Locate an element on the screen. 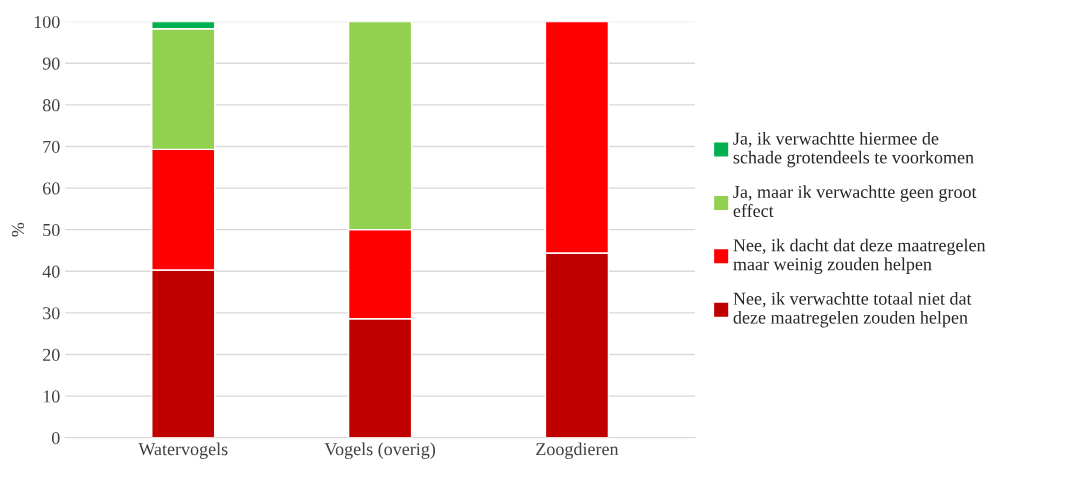 Image resolution: width=1086 pixels, height=481 pixels. x-tick-label: Zoogdieren is located at coordinates (577, 450).